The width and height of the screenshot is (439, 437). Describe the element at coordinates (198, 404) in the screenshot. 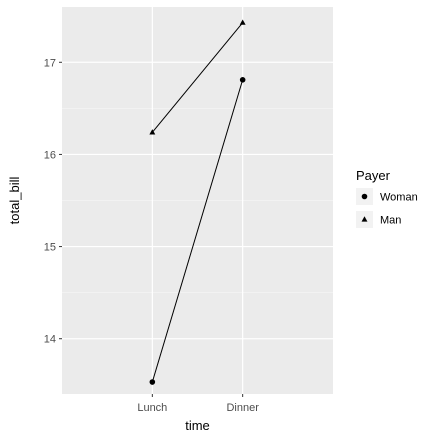

I see `x-axis-ticks: Lunch Dinner` at that location.